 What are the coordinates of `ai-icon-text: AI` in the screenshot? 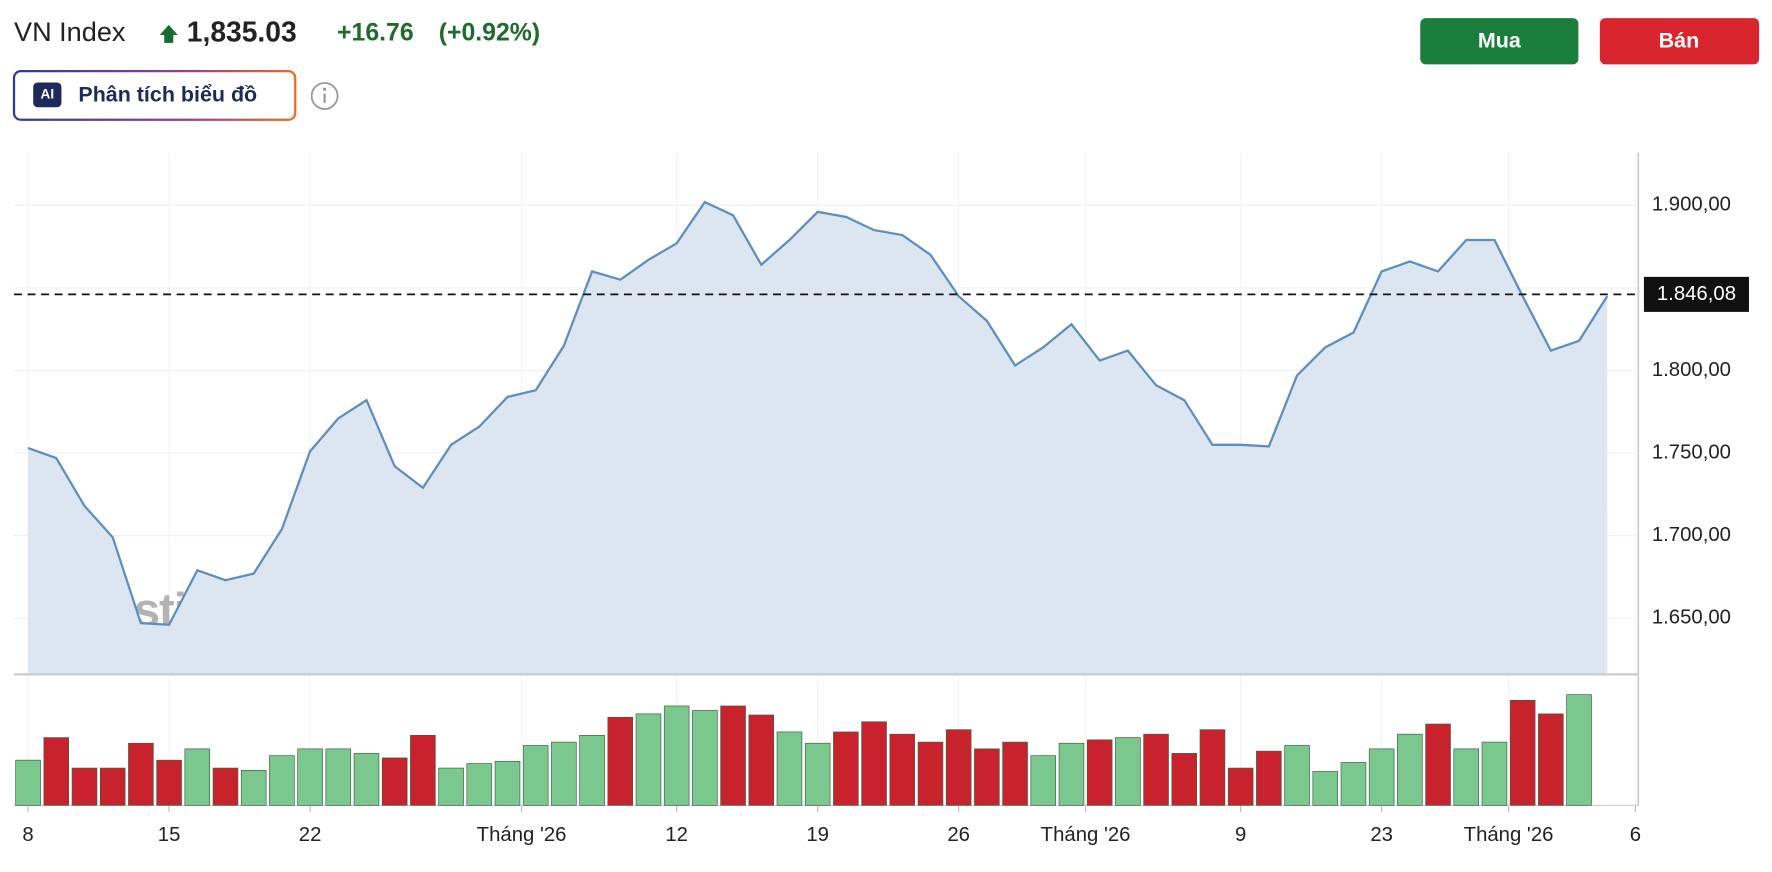 It's located at (48, 93).